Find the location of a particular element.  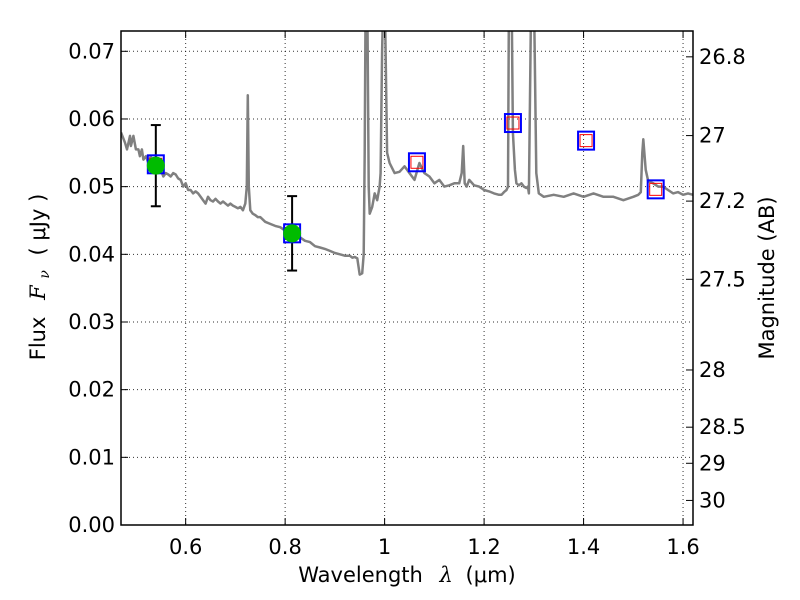

y-tick-label: 0.07 is located at coordinates (91, 51).